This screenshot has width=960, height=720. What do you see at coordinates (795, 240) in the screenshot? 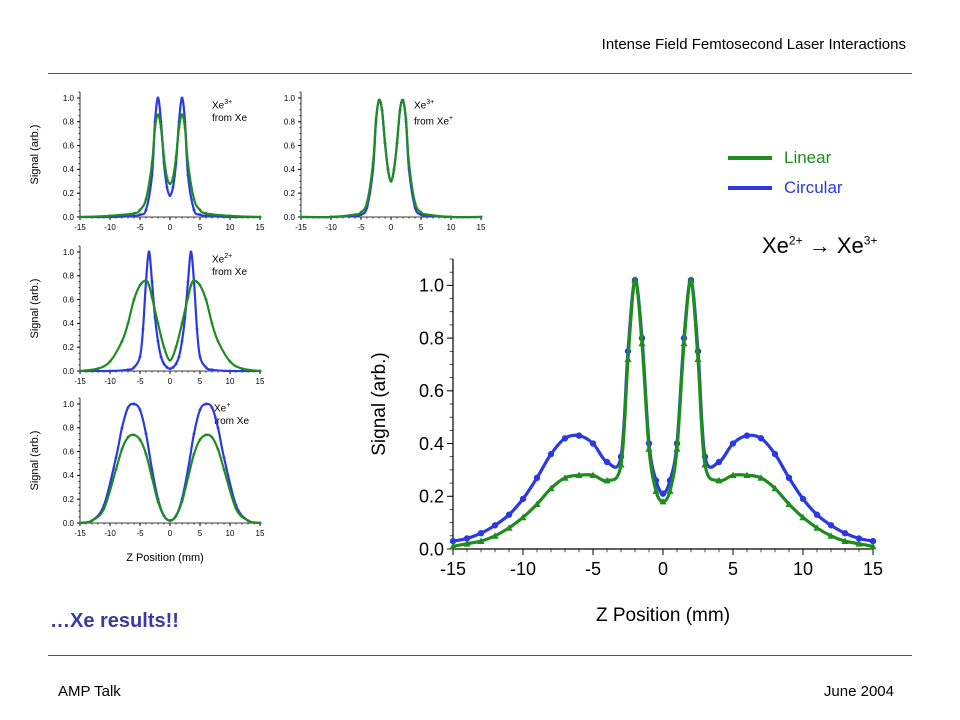
I see `title-from-sup: 2+` at bounding box center [795, 240].